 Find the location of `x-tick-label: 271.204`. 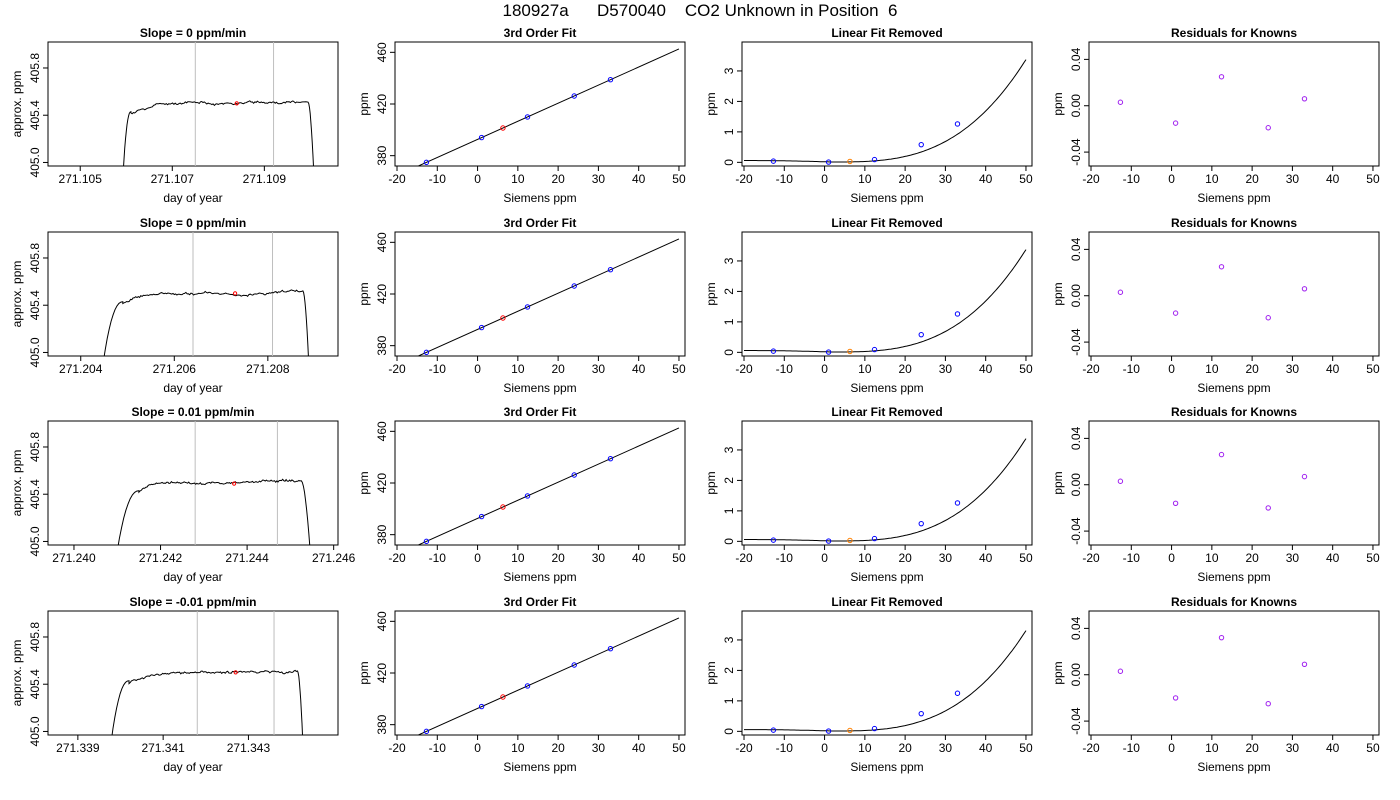

x-tick-label: 271.204 is located at coordinates (81, 369).